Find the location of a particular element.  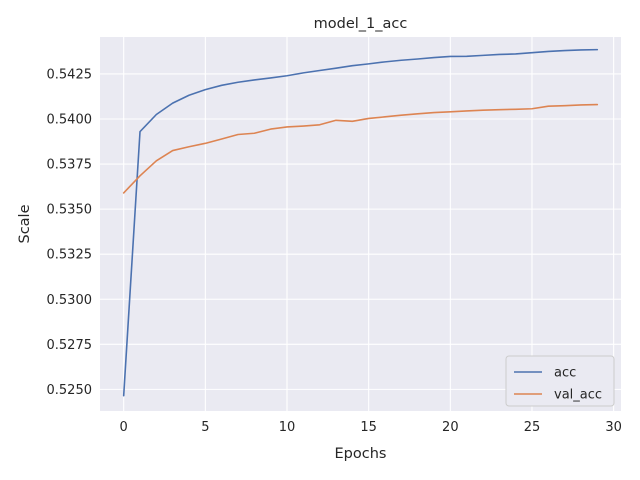

legend-label-acc: acc is located at coordinates (565, 373).